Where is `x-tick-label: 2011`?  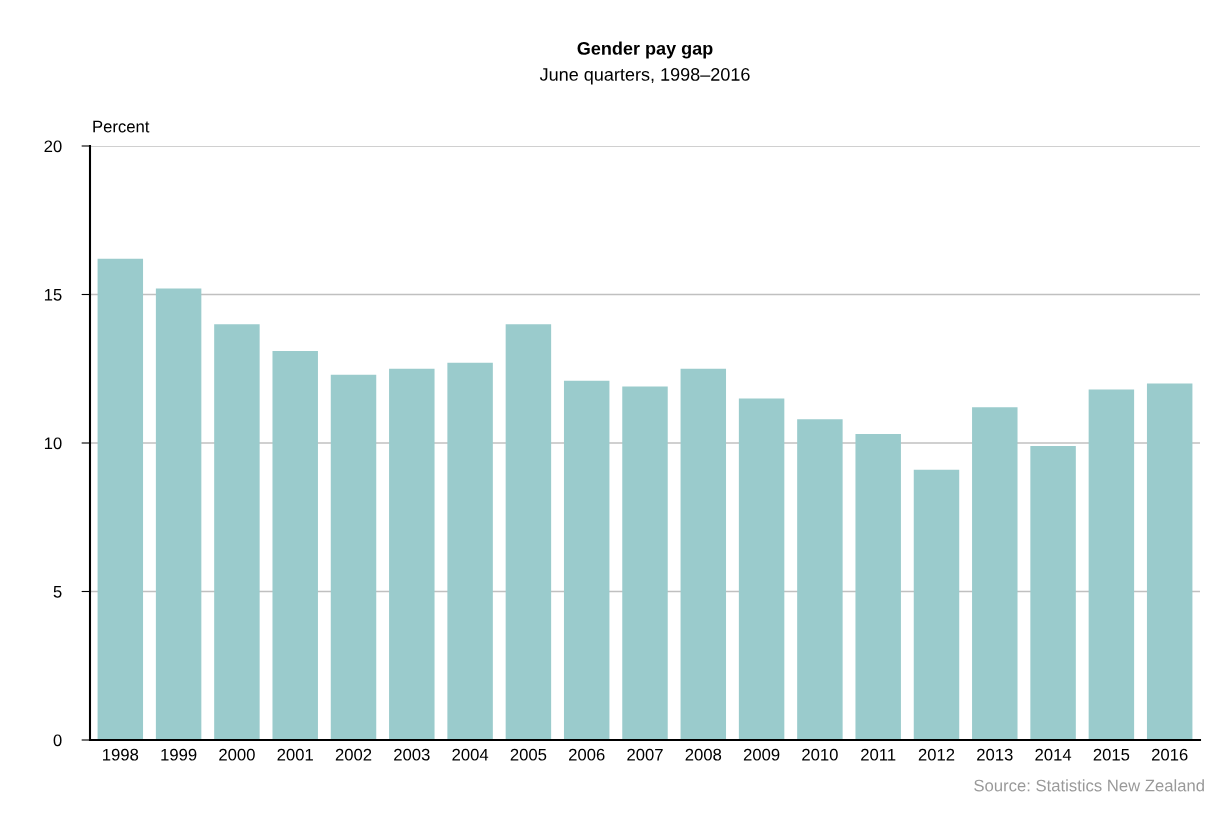 x-tick-label: 2011 is located at coordinates (878, 754).